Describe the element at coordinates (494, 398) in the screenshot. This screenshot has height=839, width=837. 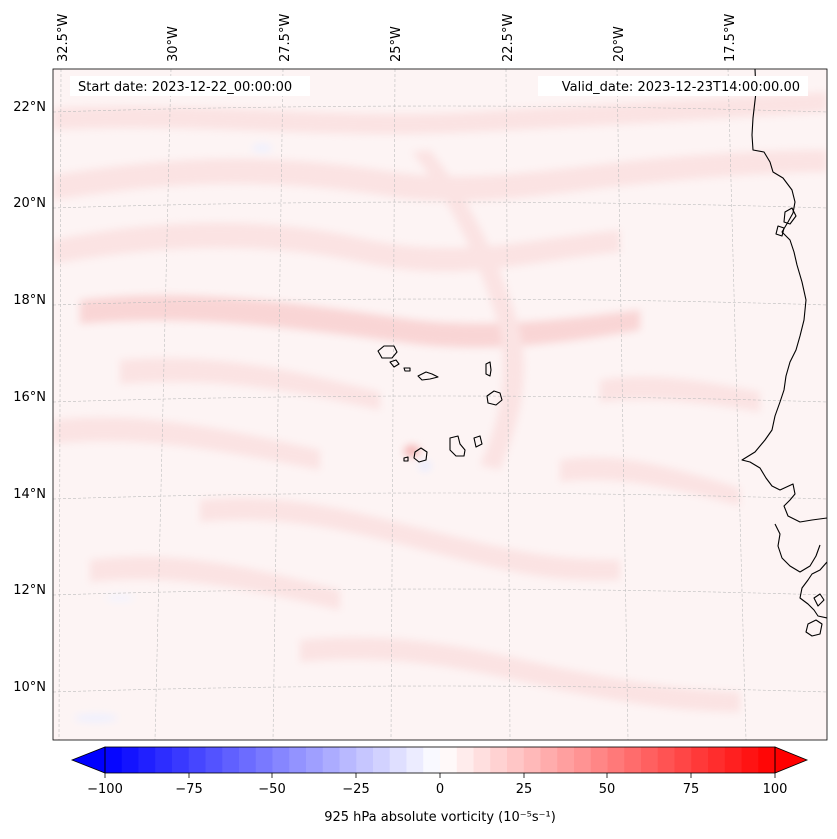
I see `island-boa-vista` at that location.